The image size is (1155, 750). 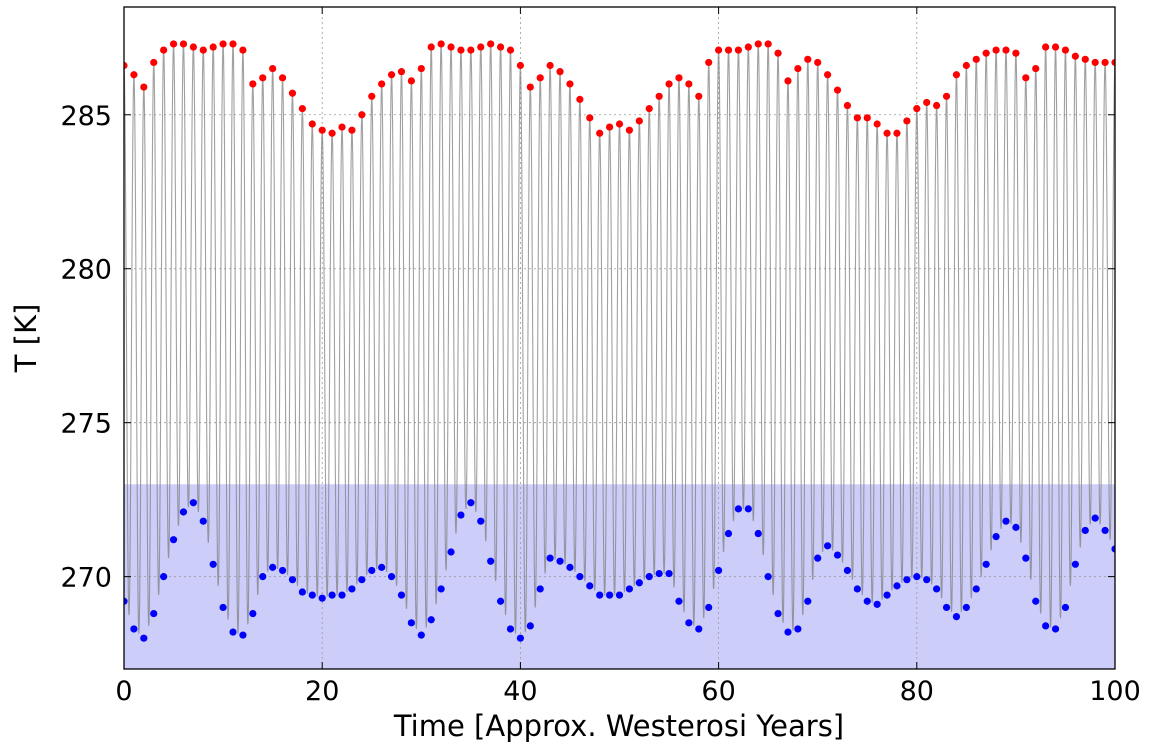 What do you see at coordinates (917, 691) in the screenshot?
I see `x-tick-label: 80` at bounding box center [917, 691].